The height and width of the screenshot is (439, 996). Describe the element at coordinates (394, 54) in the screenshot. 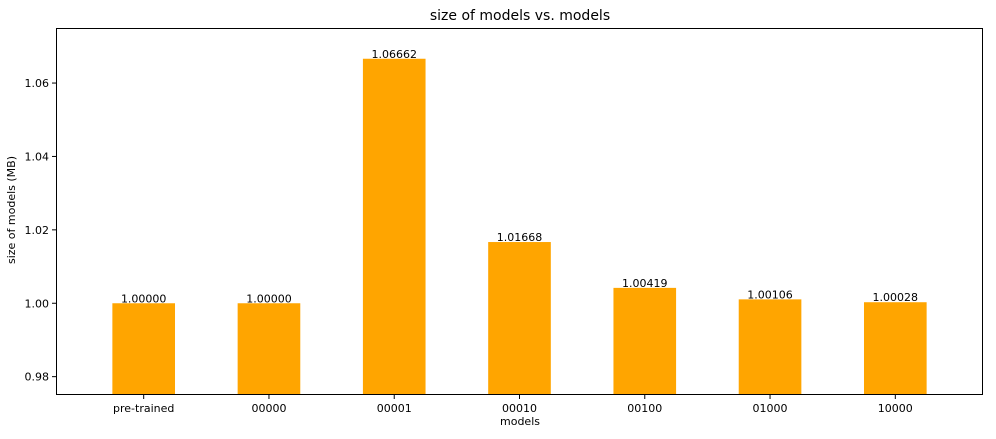

I see `data-label-00001: 1.06662` at that location.